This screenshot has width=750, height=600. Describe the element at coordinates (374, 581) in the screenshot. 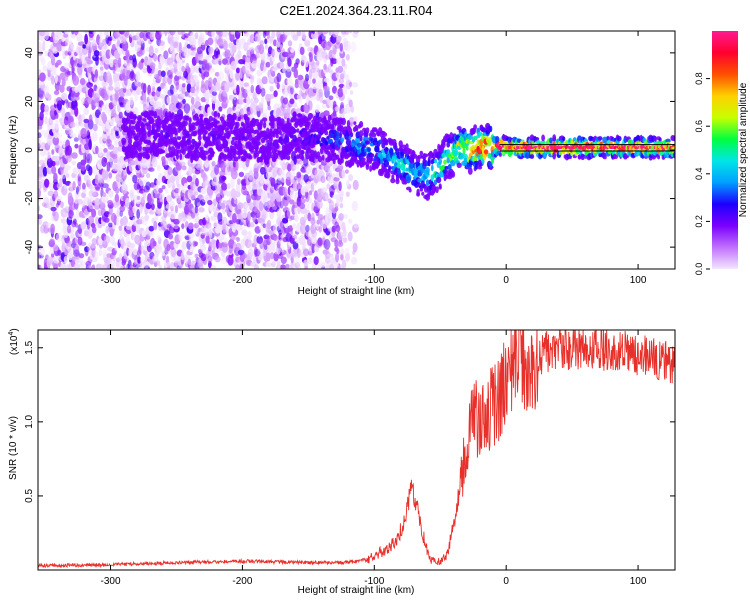

I see `snr-x-tick-label: -100` at that location.